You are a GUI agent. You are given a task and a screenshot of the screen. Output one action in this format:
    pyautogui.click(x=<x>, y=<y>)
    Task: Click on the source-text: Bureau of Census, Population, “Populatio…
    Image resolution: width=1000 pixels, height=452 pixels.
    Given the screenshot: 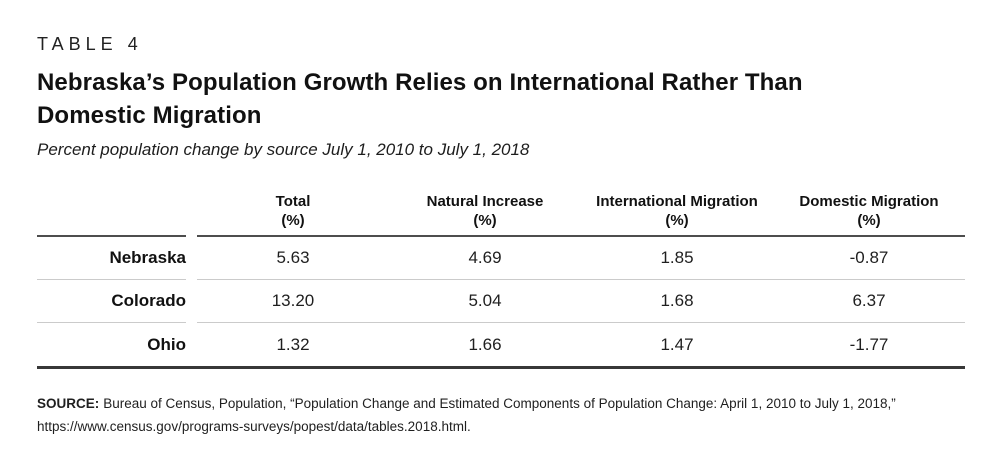 What is the action you would take?
    pyautogui.click(x=499, y=403)
    